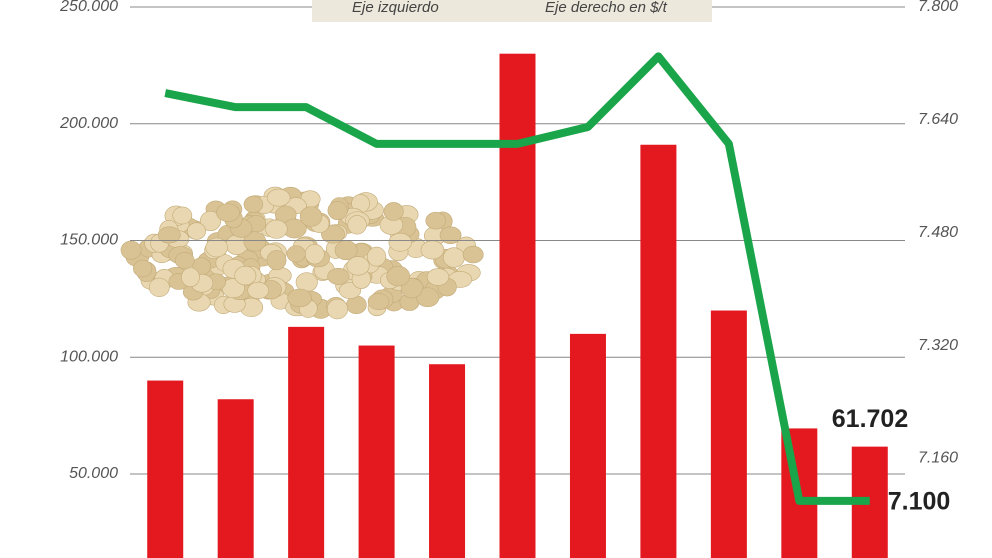 This screenshot has height=558, width=992. Describe the element at coordinates (395, 8) in the screenshot. I see `legend-label: Eje izquierdo` at that location.